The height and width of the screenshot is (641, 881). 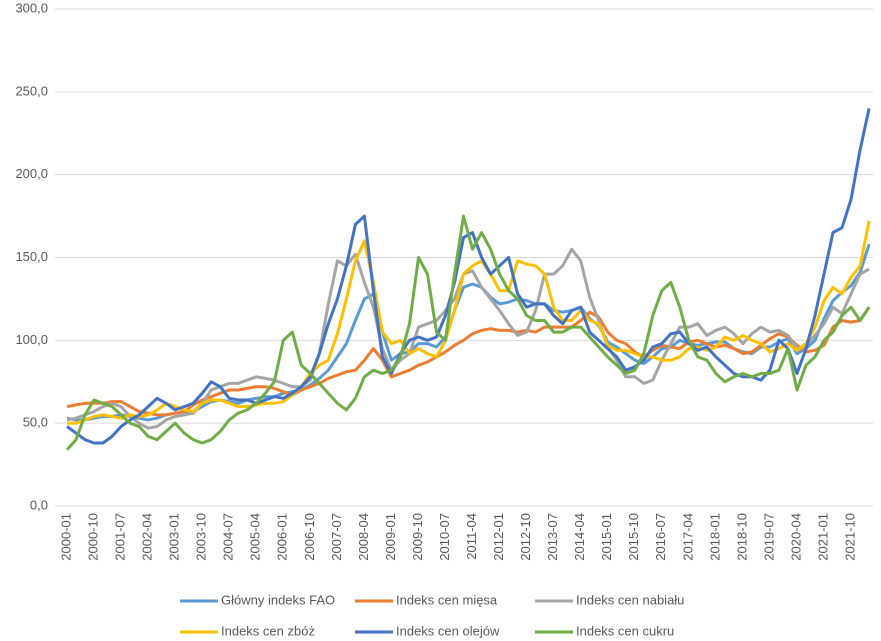 What do you see at coordinates (35, 422) in the screenshot?
I see `y-tick-label: 50,0` at bounding box center [35, 422].